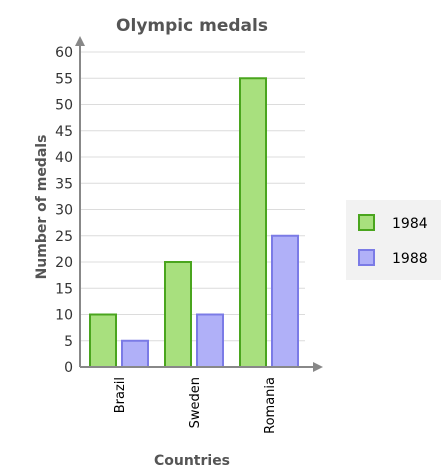 This screenshot has height=475, width=446. What do you see at coordinates (68, 368) in the screenshot?
I see `y-tick-label: 0` at bounding box center [68, 368].